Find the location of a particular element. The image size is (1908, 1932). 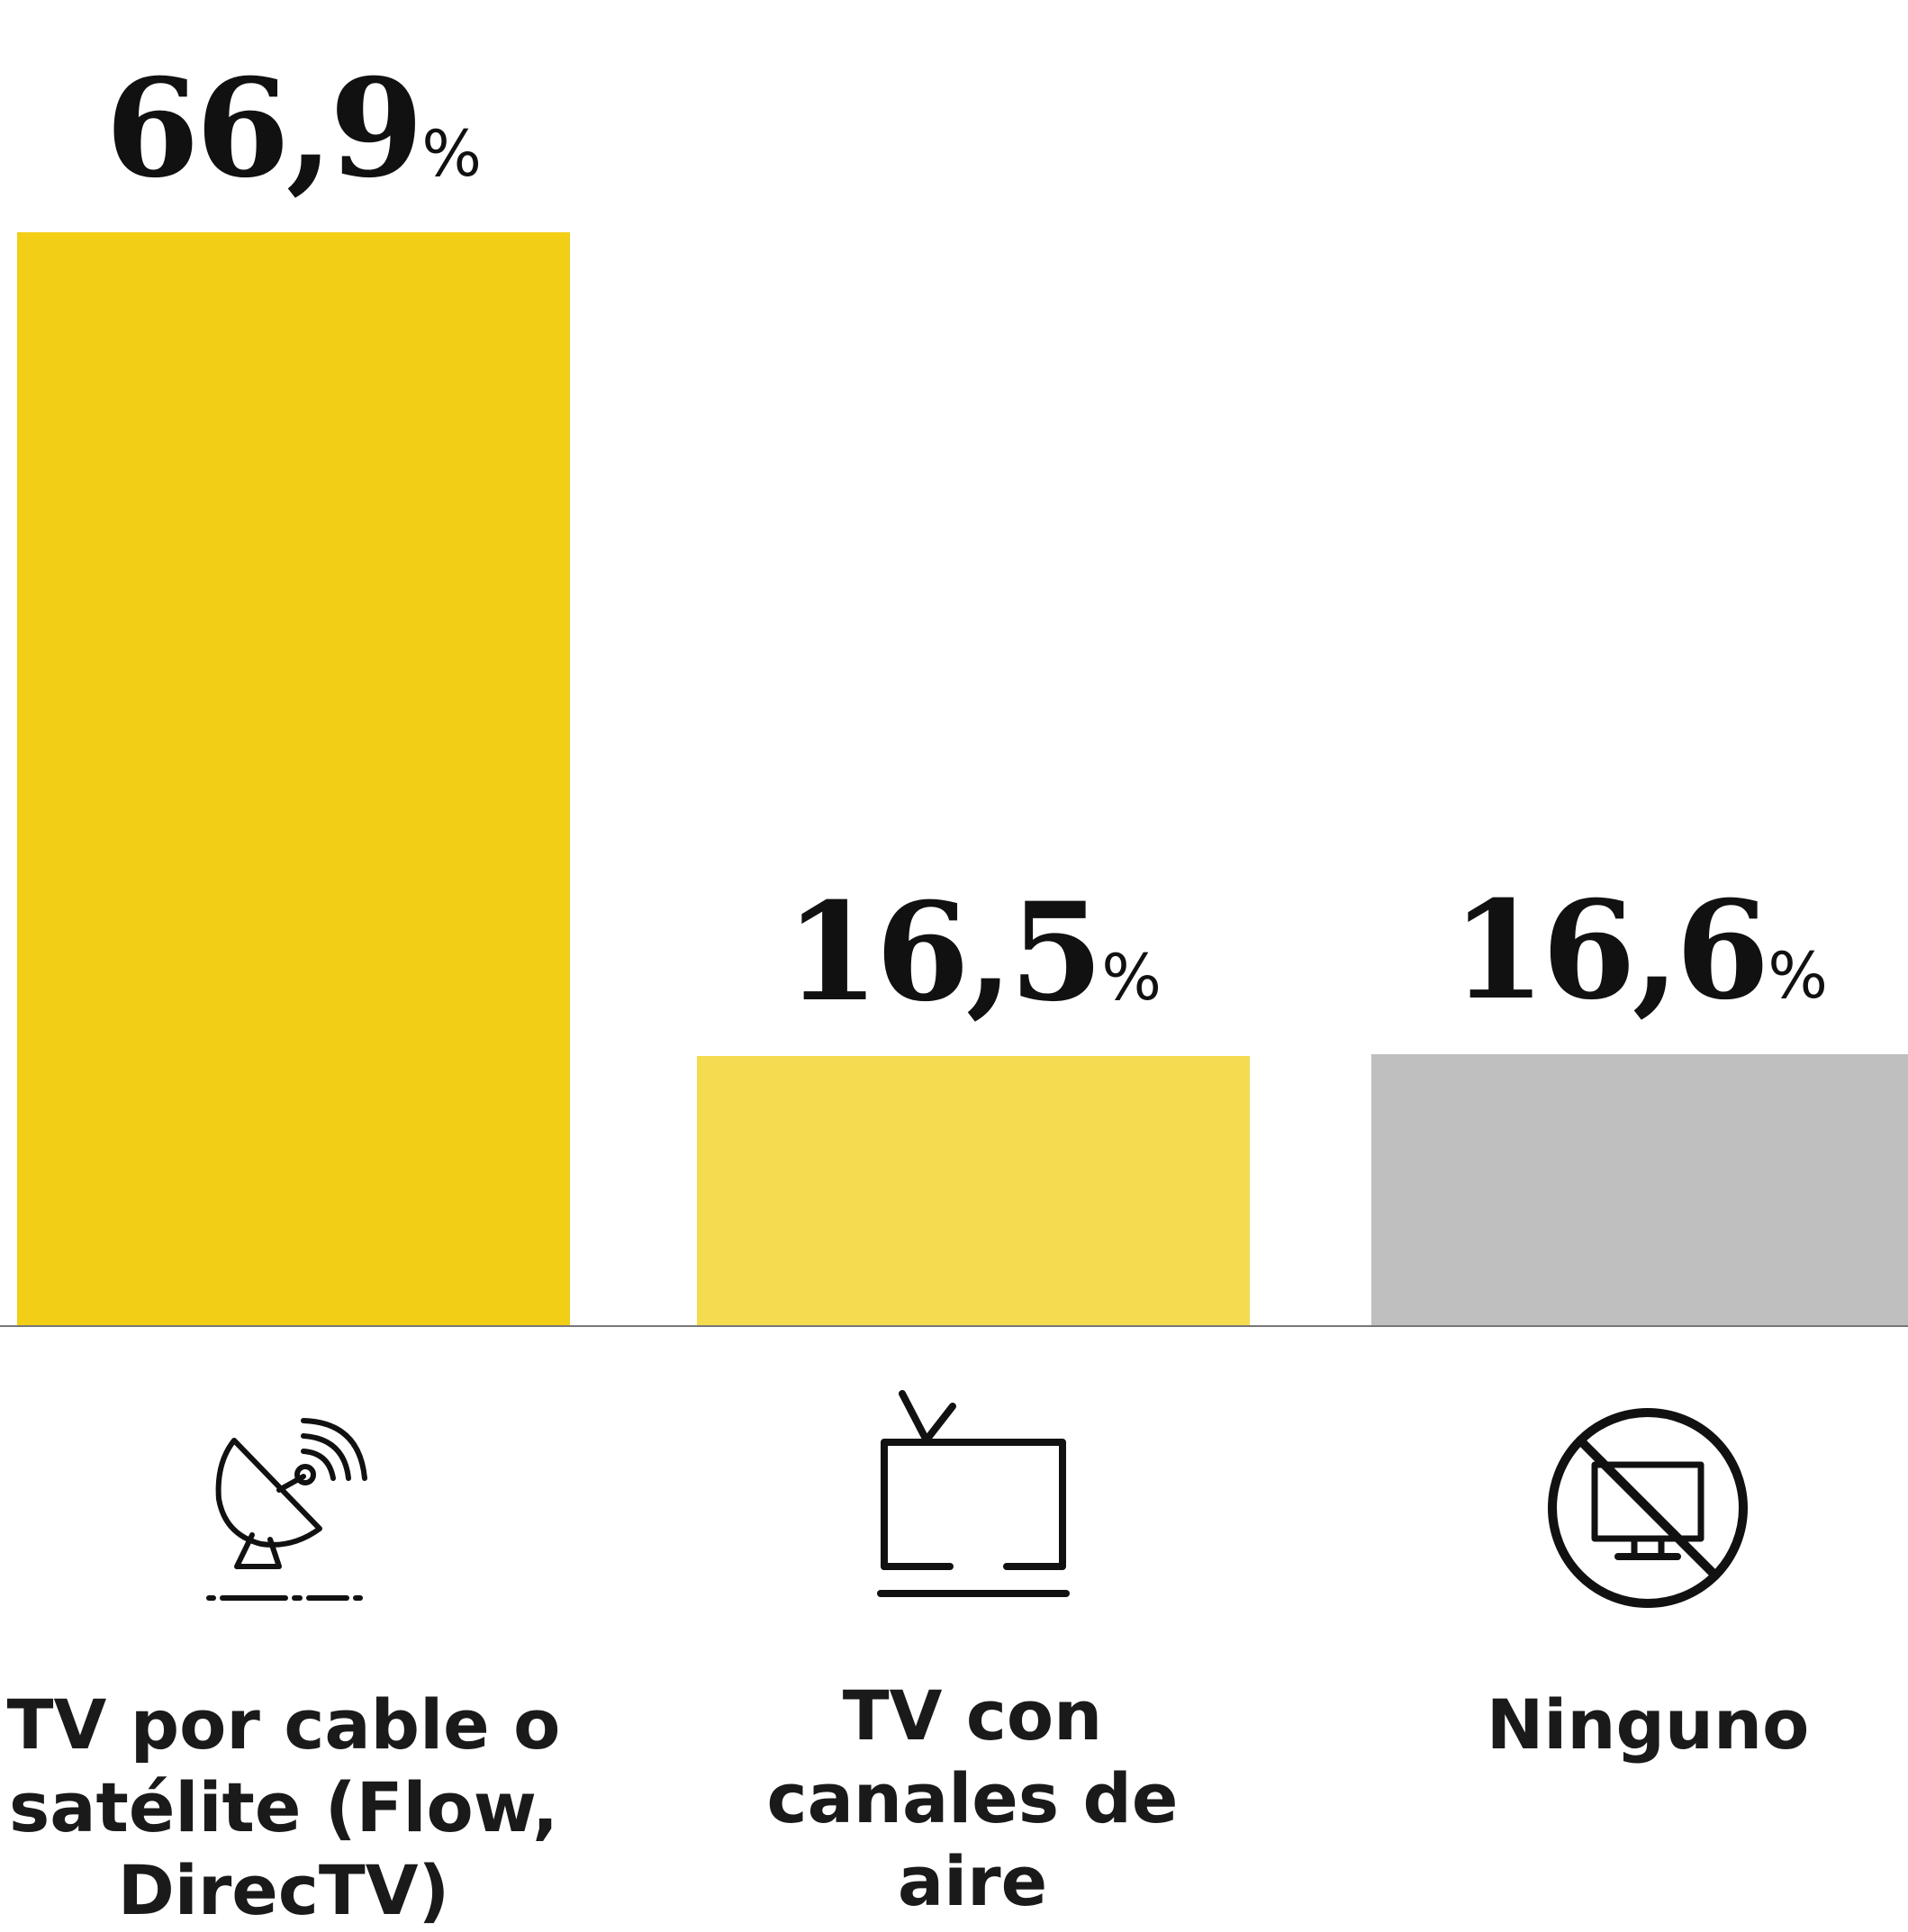

no-tv-icon is located at coordinates (1648, 1508).